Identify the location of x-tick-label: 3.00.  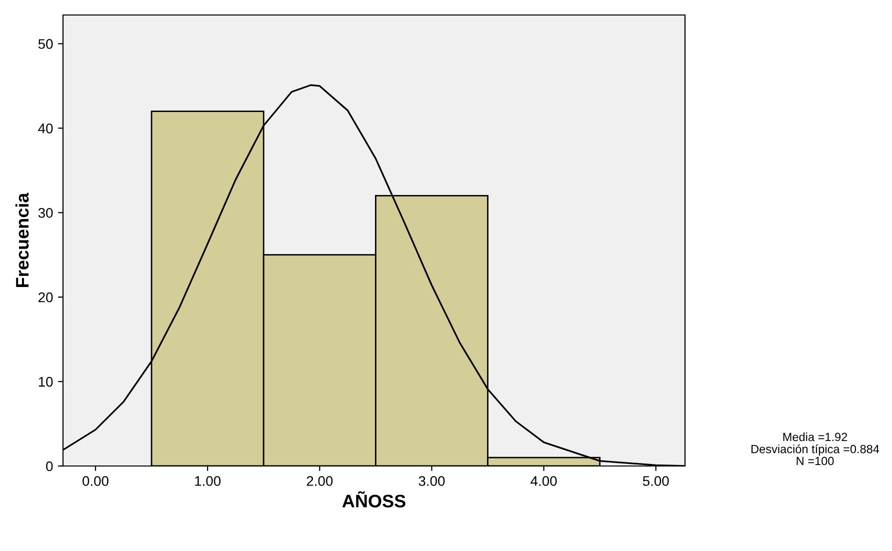
(431, 481).